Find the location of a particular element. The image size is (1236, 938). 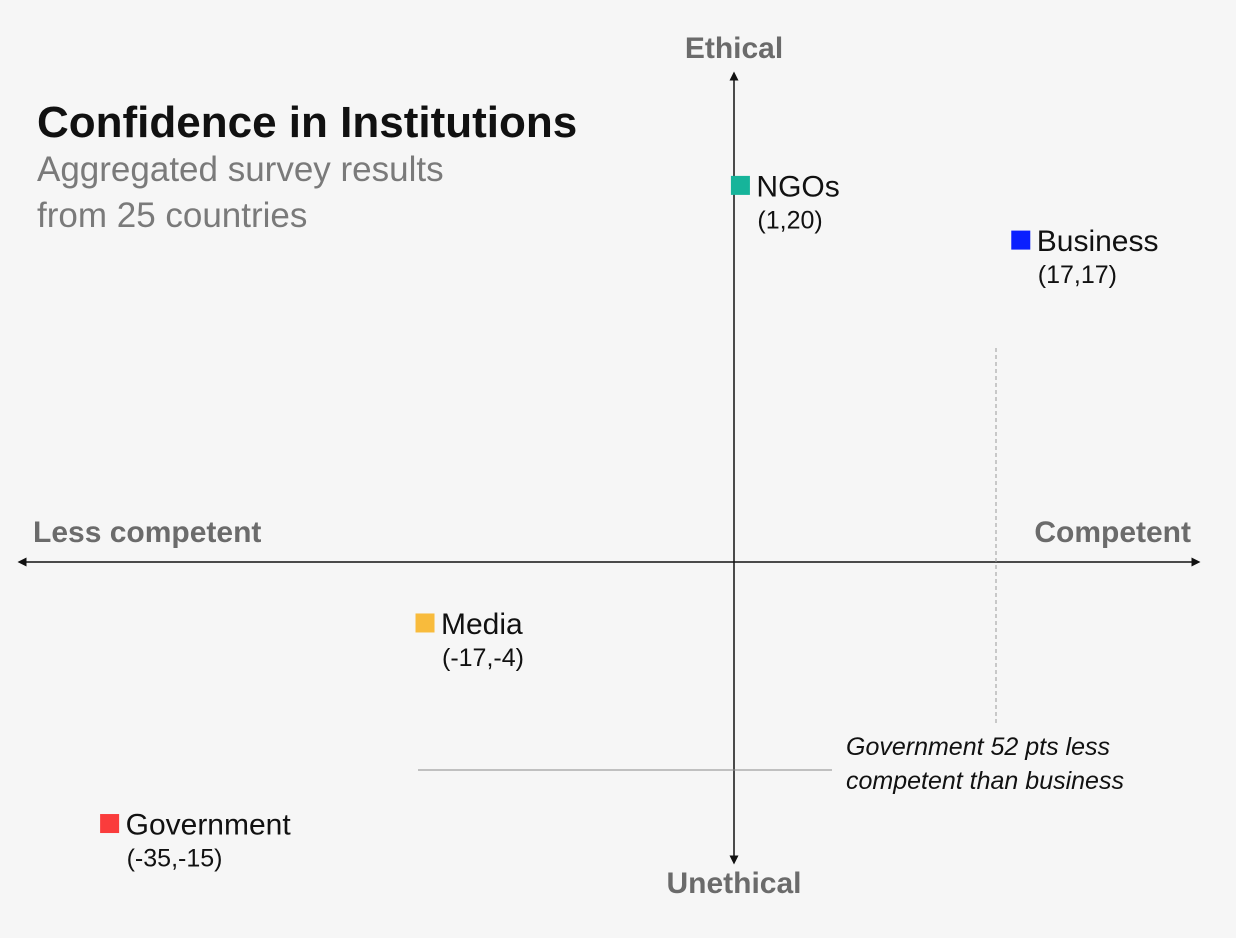

point-name-ngos: NGOs is located at coordinates (797, 186).